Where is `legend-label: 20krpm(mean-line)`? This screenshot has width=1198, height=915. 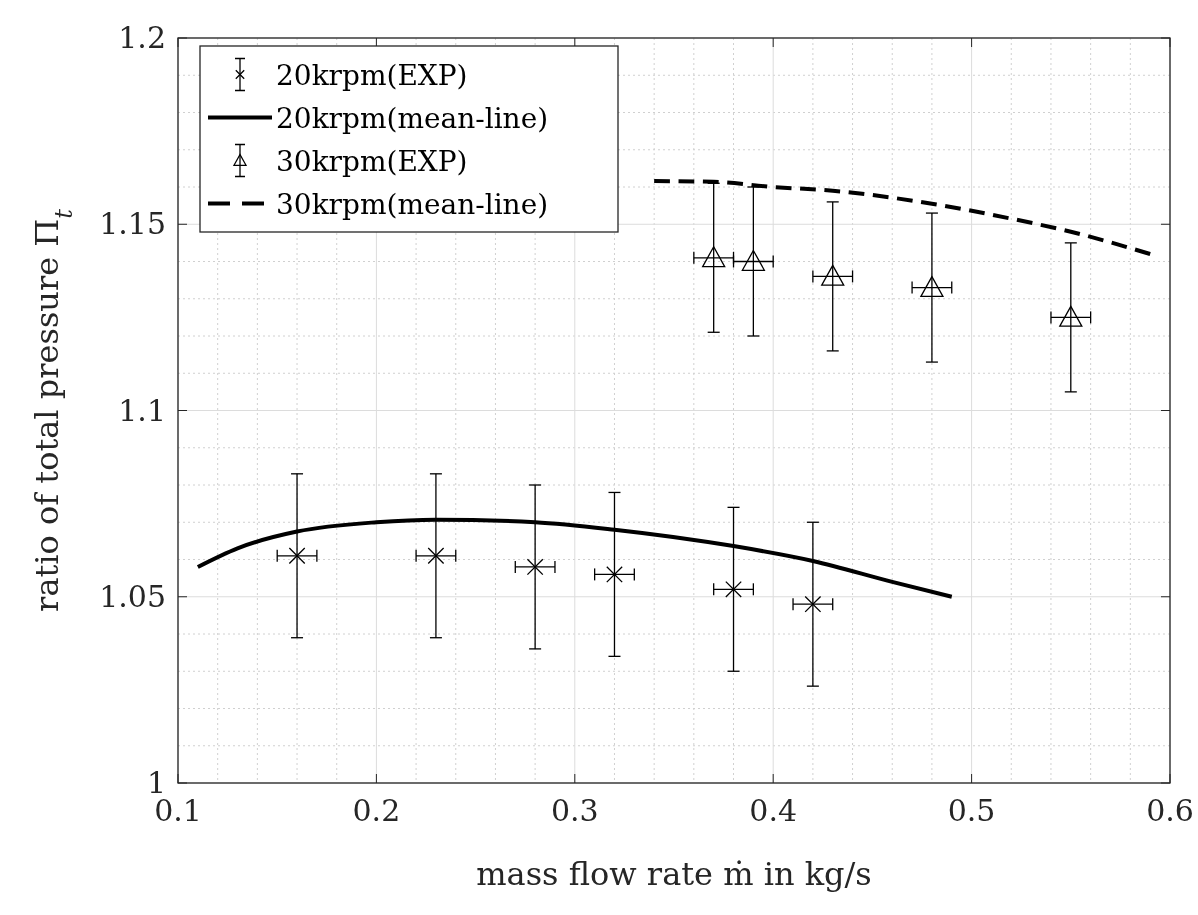
legend-label: 20krpm(mean-line) is located at coordinates (412, 118).